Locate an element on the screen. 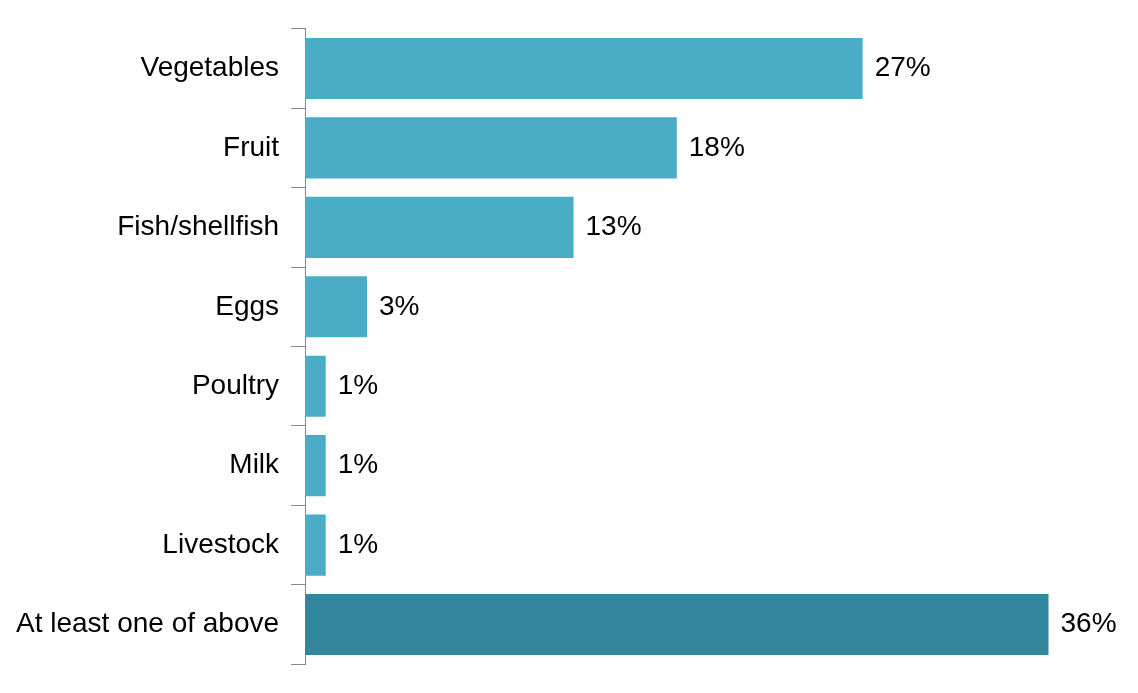 This screenshot has height=693, width=1138. data-label: 3% is located at coordinates (399, 305).